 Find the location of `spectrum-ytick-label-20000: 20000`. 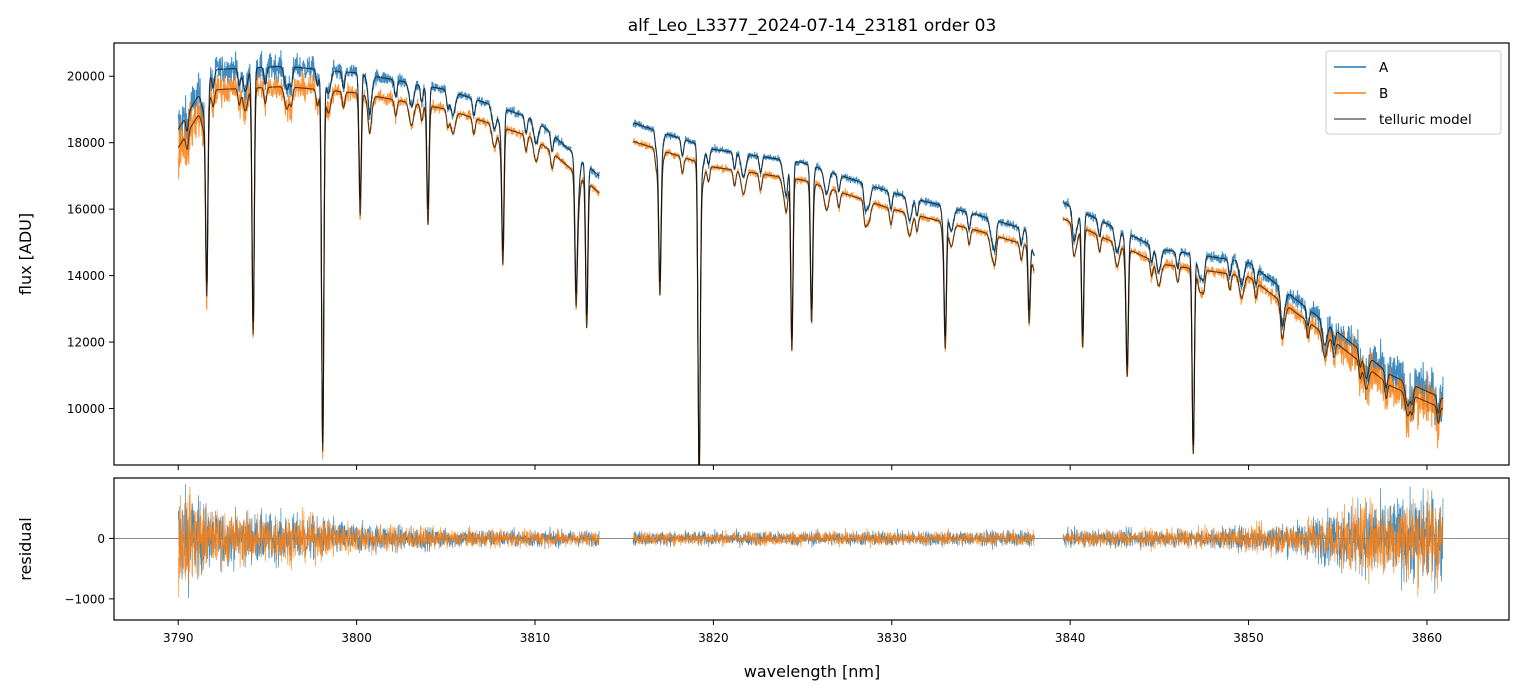

spectrum-ytick-label-20000: 20000 is located at coordinates (86, 77).